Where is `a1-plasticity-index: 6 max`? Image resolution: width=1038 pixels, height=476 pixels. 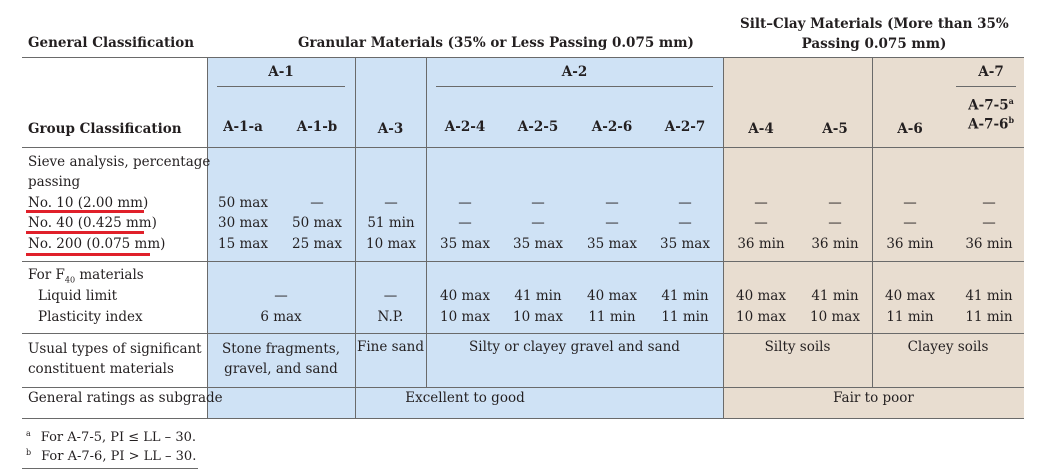
a1-plasticity-index: 6 max is located at coordinates (281, 317).